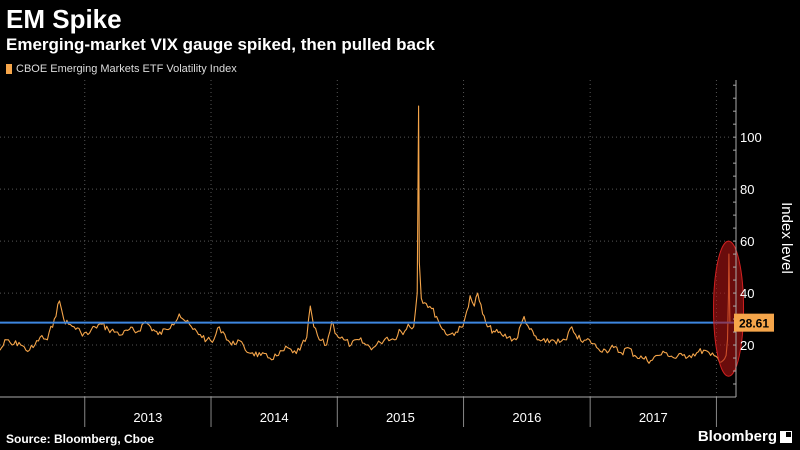 Image resolution: width=800 pixels, height=450 pixels. I want to click on y-tick-label: 60, so click(747, 241).